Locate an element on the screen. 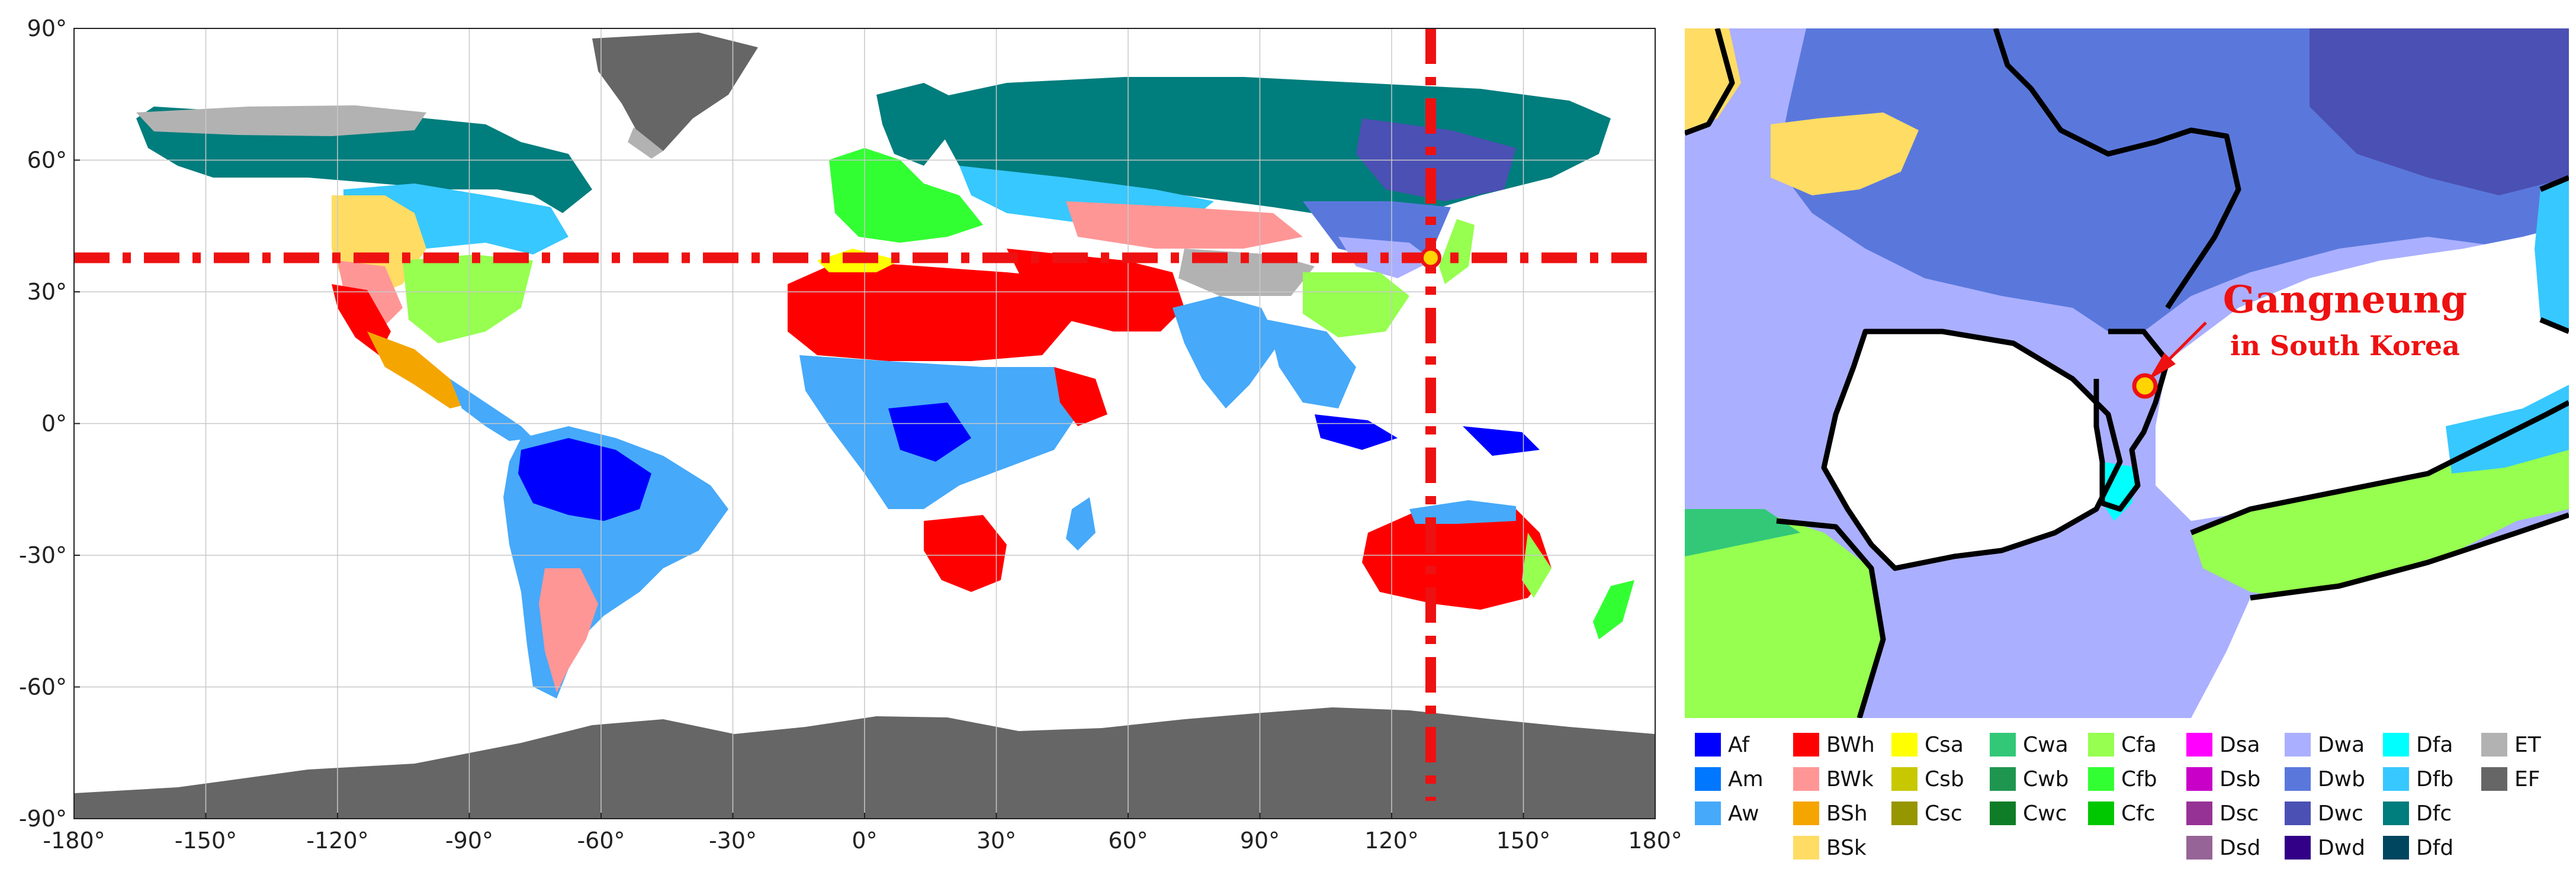  world-y-axis-ticks: 90° 60° 30° 0° -30° -60° -90° is located at coordinates (50, 423).